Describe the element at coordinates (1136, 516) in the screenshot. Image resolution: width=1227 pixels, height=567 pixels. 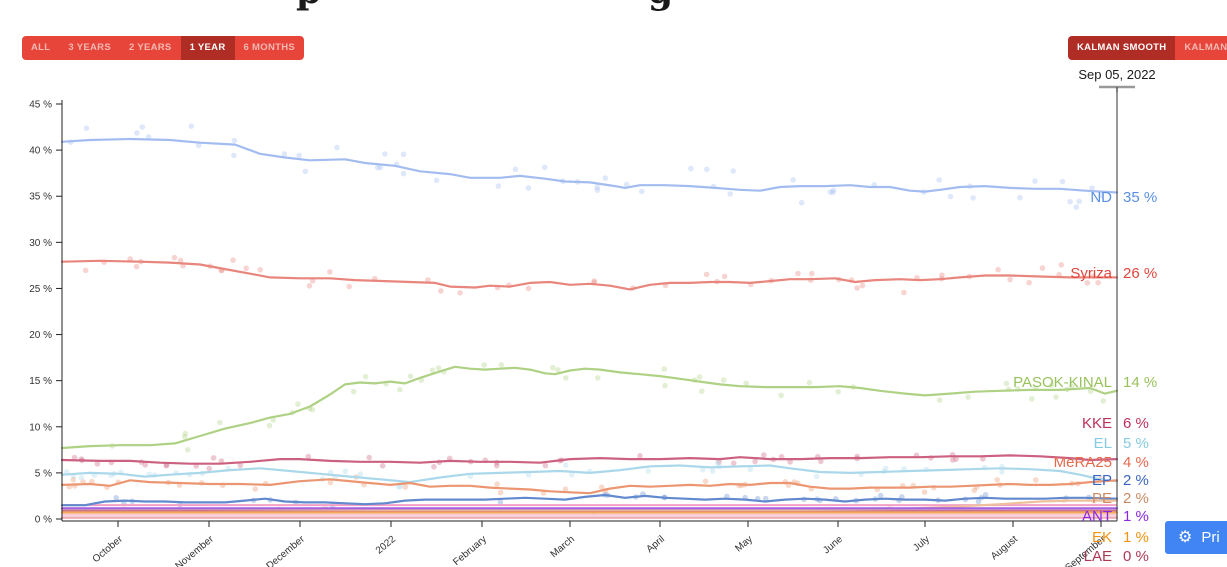
I see `party-value-ant: 1 %` at that location.